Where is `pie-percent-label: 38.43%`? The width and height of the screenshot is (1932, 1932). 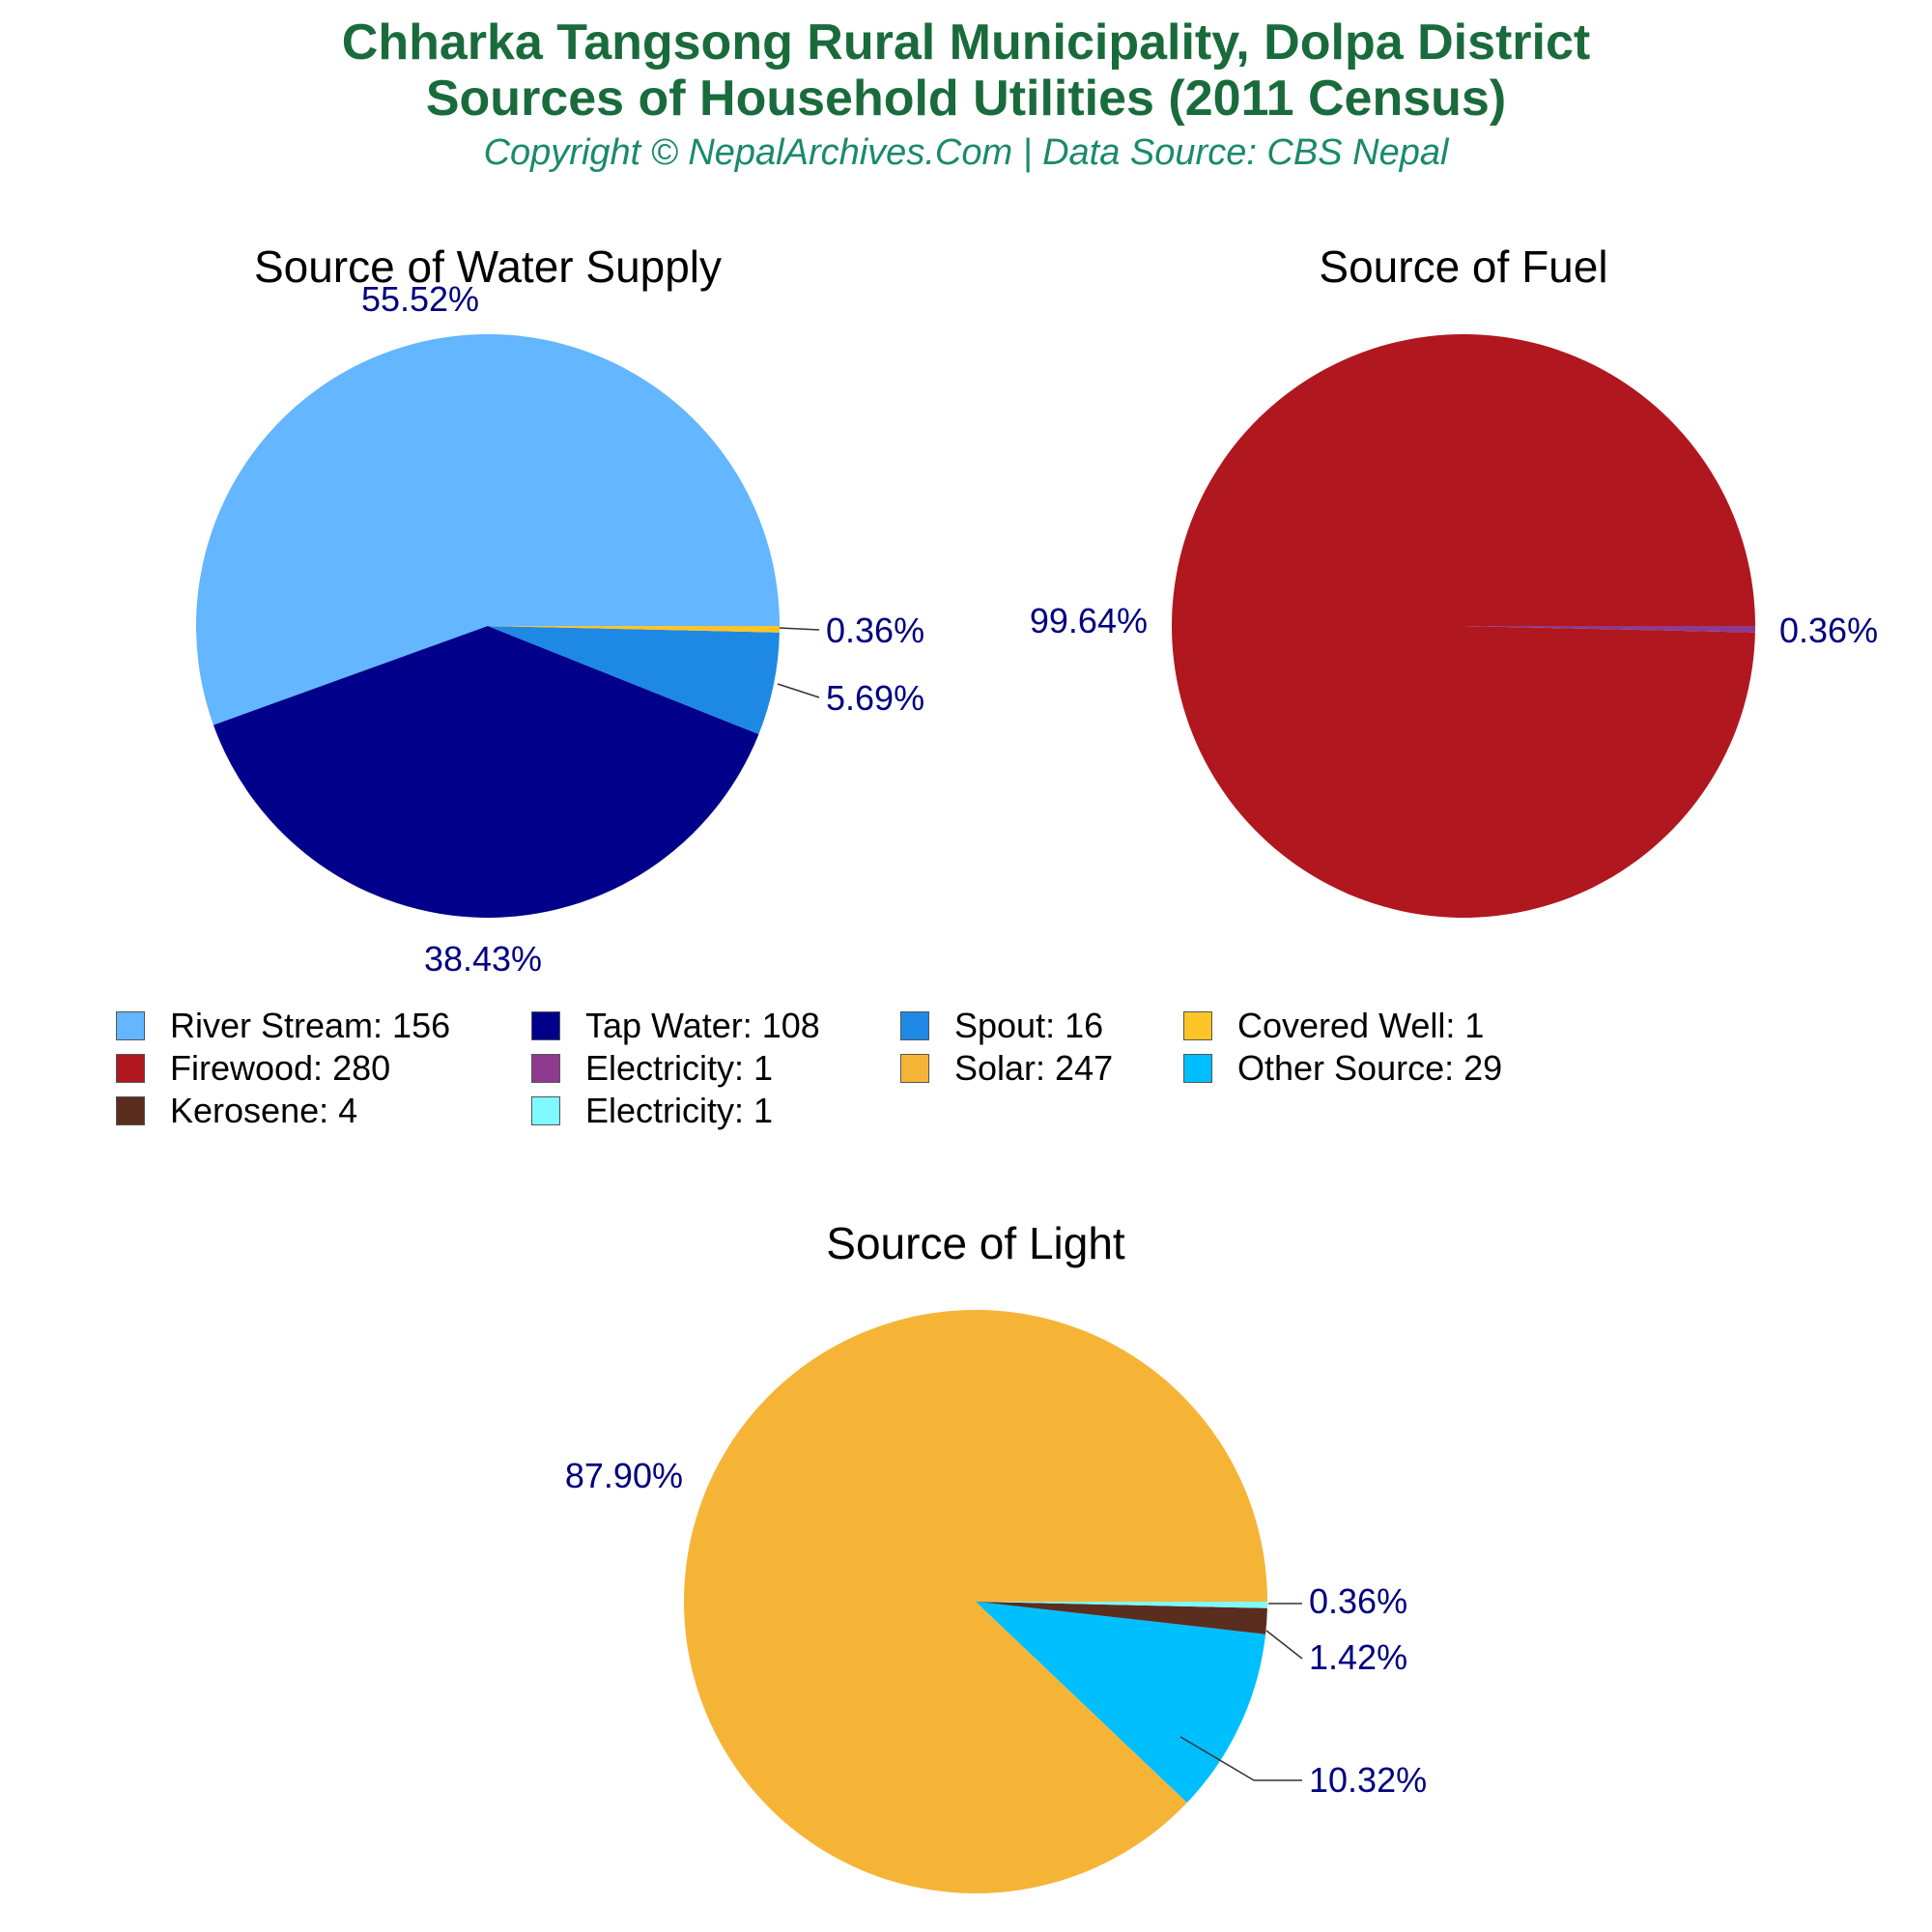 pie-percent-label: 38.43% is located at coordinates (483, 959).